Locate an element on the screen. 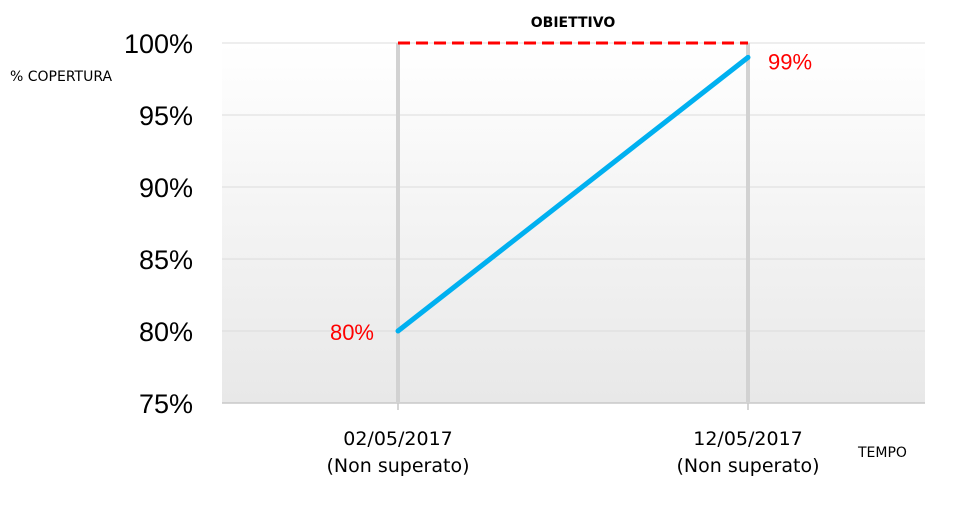  y-tick-label: 90% is located at coordinates (166, 188).